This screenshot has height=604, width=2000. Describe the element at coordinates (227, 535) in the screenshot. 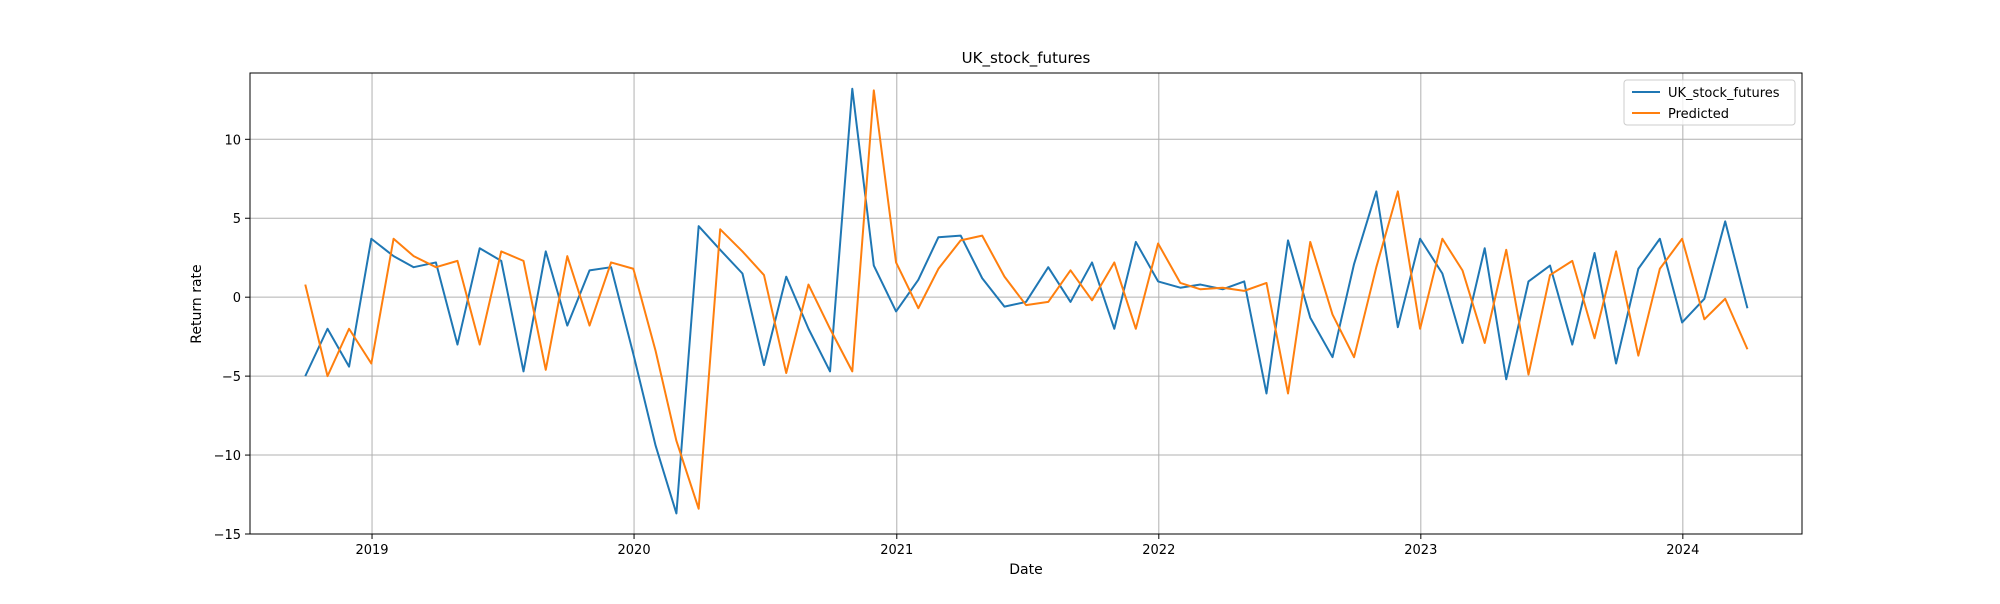

I see `y-tick-label: −15` at that location.